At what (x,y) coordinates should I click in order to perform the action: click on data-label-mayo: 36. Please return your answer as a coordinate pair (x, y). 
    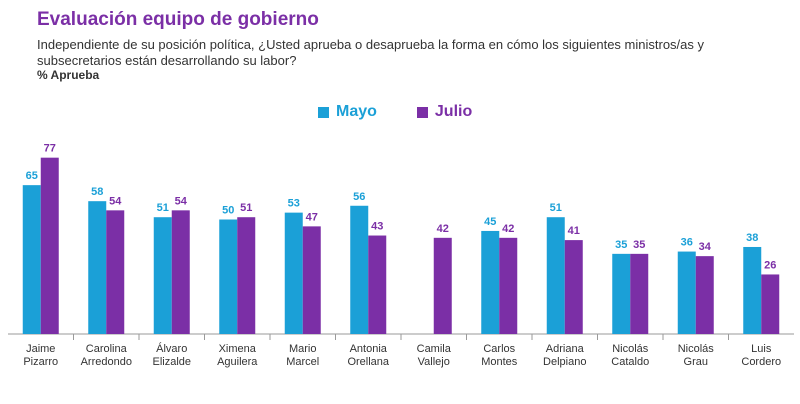
    Looking at the image, I should click on (687, 243).